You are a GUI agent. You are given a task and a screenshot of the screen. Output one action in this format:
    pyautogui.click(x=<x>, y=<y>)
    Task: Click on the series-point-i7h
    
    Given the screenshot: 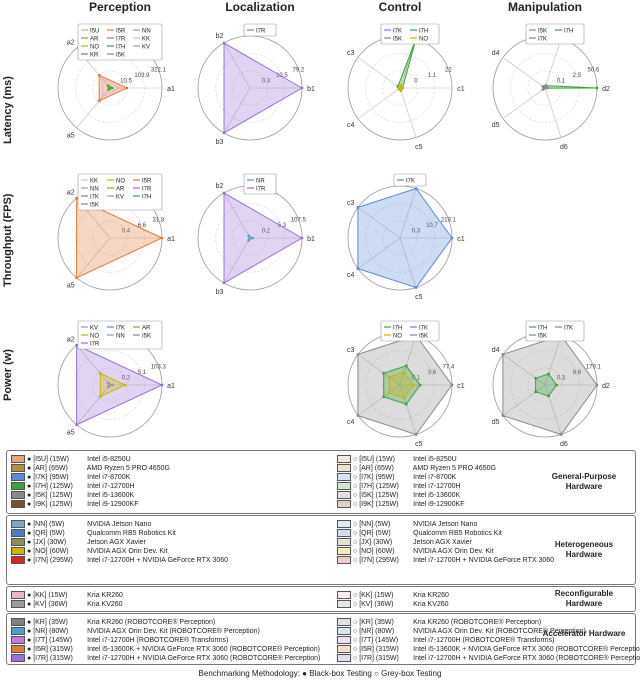 What is the action you would take?
    pyautogui.click(x=420, y=385)
    